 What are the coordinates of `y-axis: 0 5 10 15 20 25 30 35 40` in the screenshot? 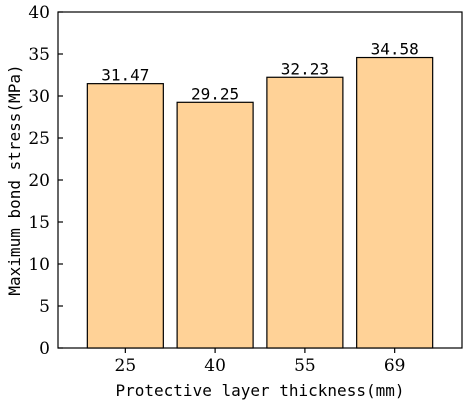 It's located at (45, 181).